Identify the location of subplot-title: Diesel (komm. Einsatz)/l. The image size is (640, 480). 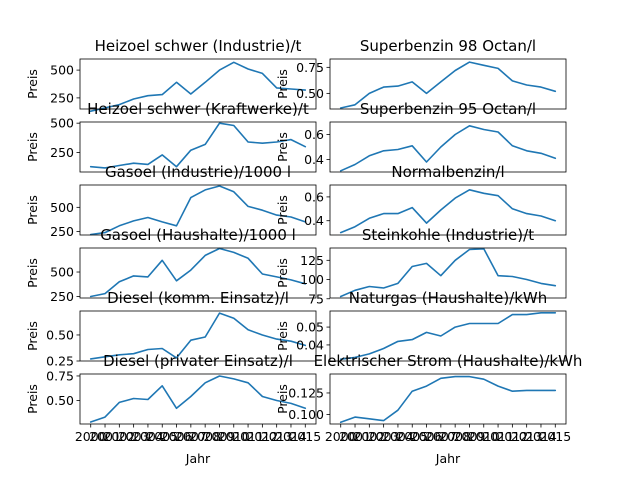
(198, 298).